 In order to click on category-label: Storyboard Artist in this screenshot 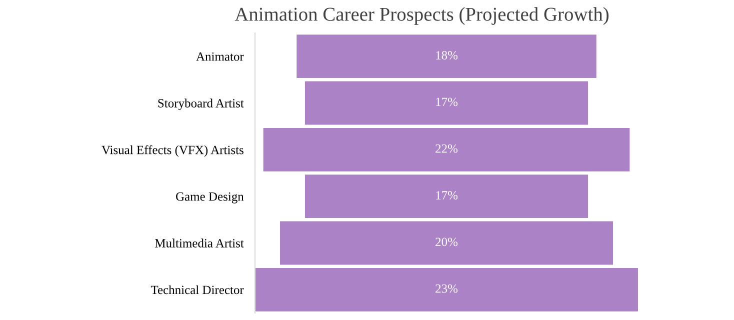, I will do `click(201, 104)`.